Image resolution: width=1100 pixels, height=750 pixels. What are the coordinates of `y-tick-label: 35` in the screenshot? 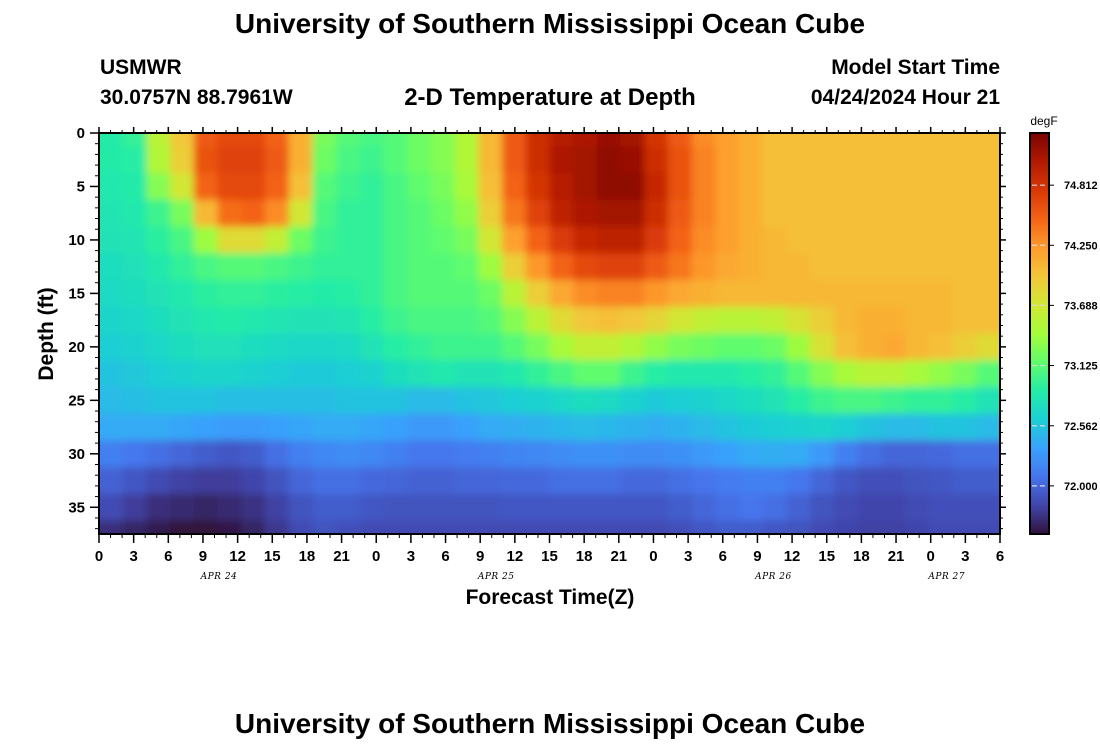 It's located at (76, 507).